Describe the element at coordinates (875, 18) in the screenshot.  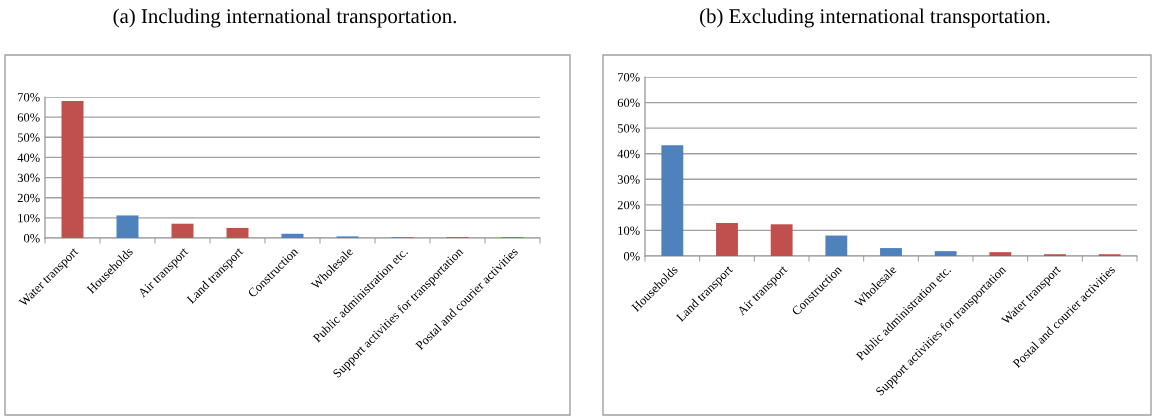
I see `chart-title: (b) Excluding international transportation.` at that location.